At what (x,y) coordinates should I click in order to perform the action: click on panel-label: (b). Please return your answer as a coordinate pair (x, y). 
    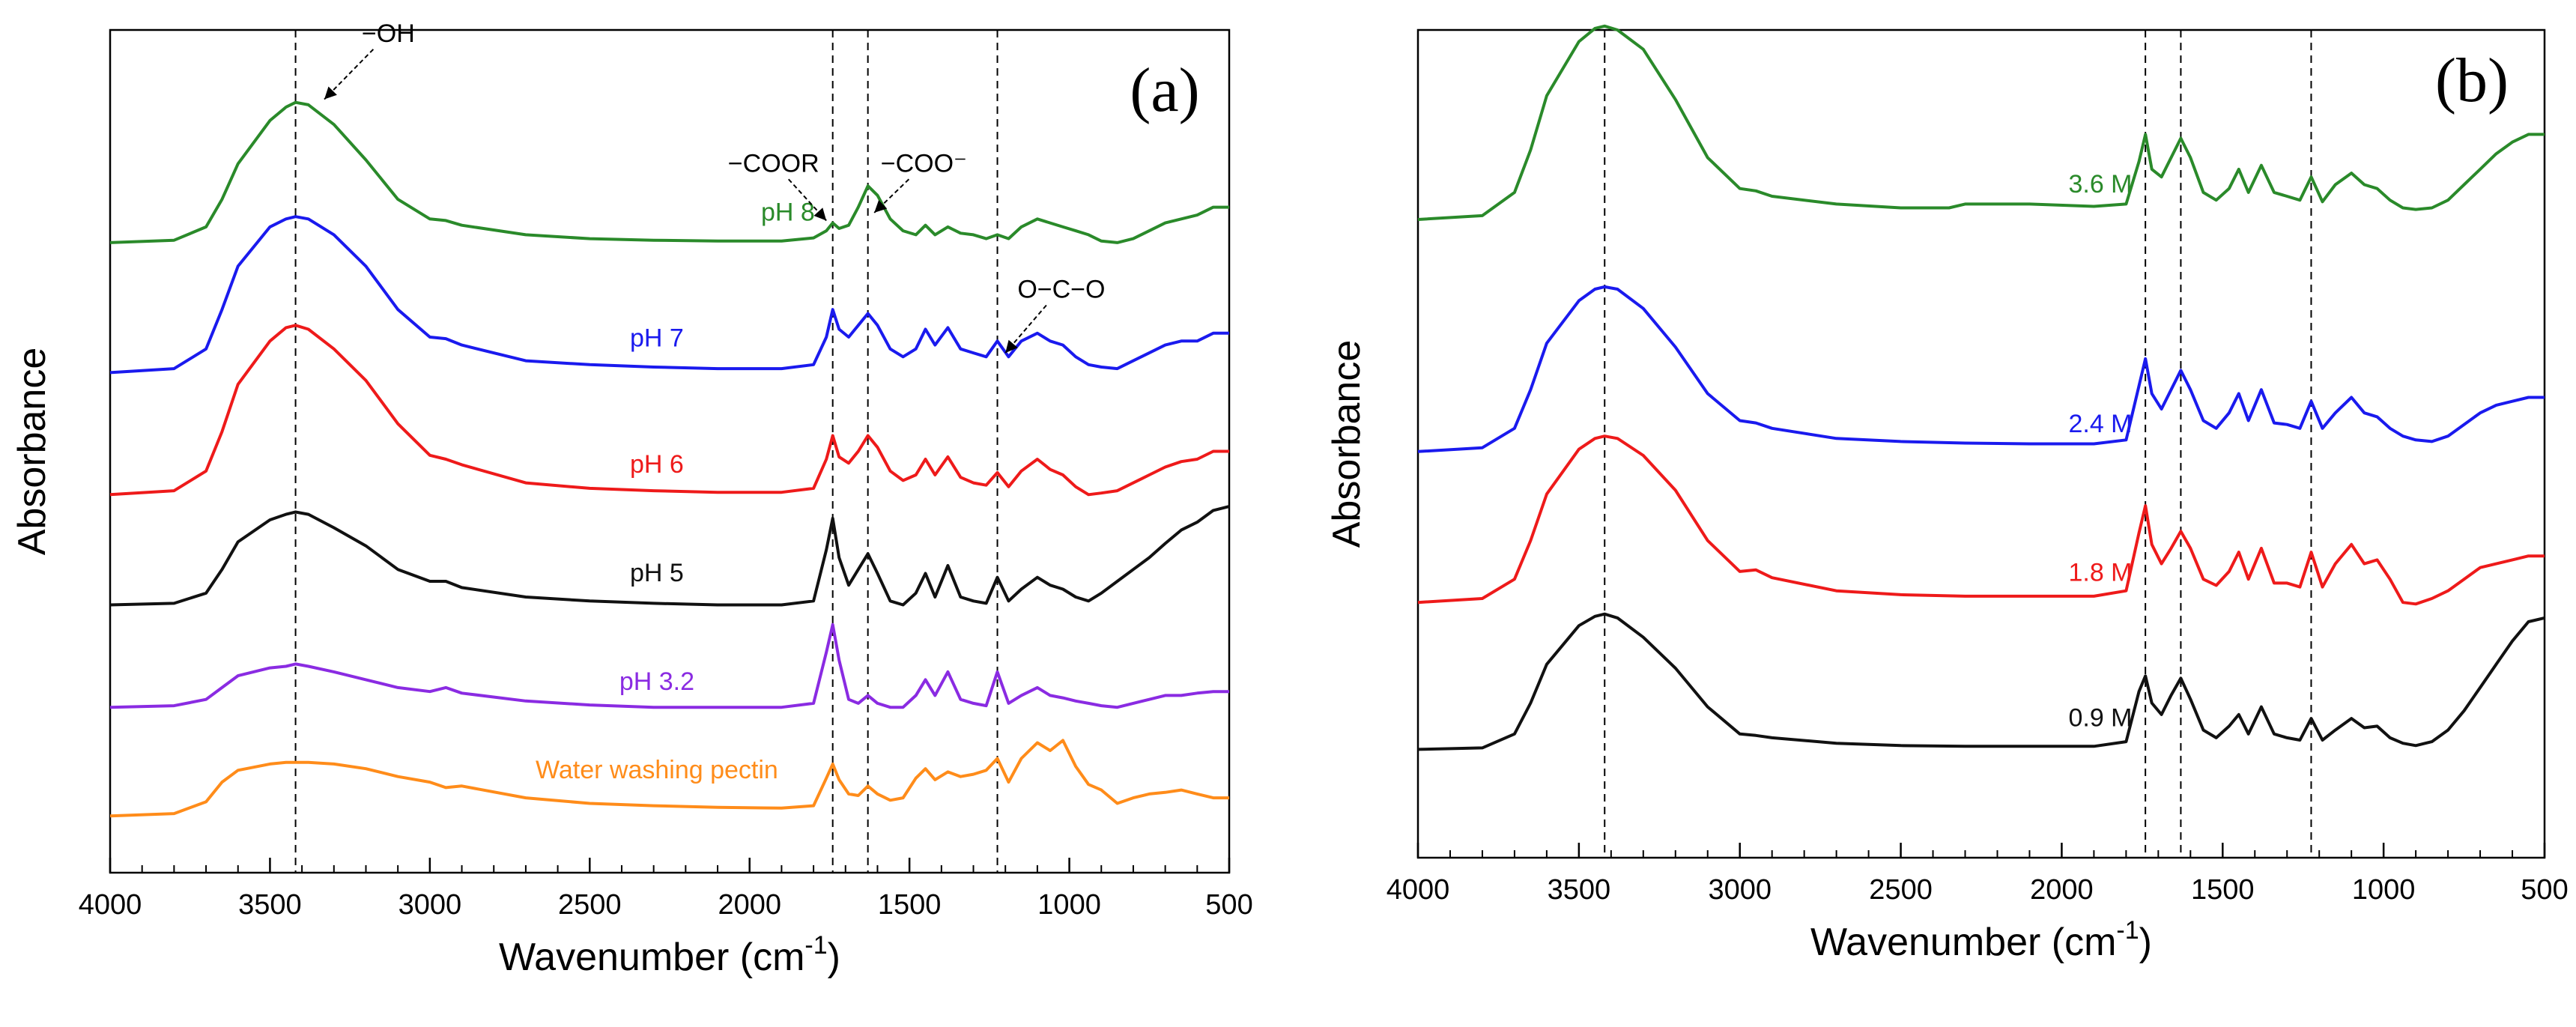
    Looking at the image, I should click on (2472, 80).